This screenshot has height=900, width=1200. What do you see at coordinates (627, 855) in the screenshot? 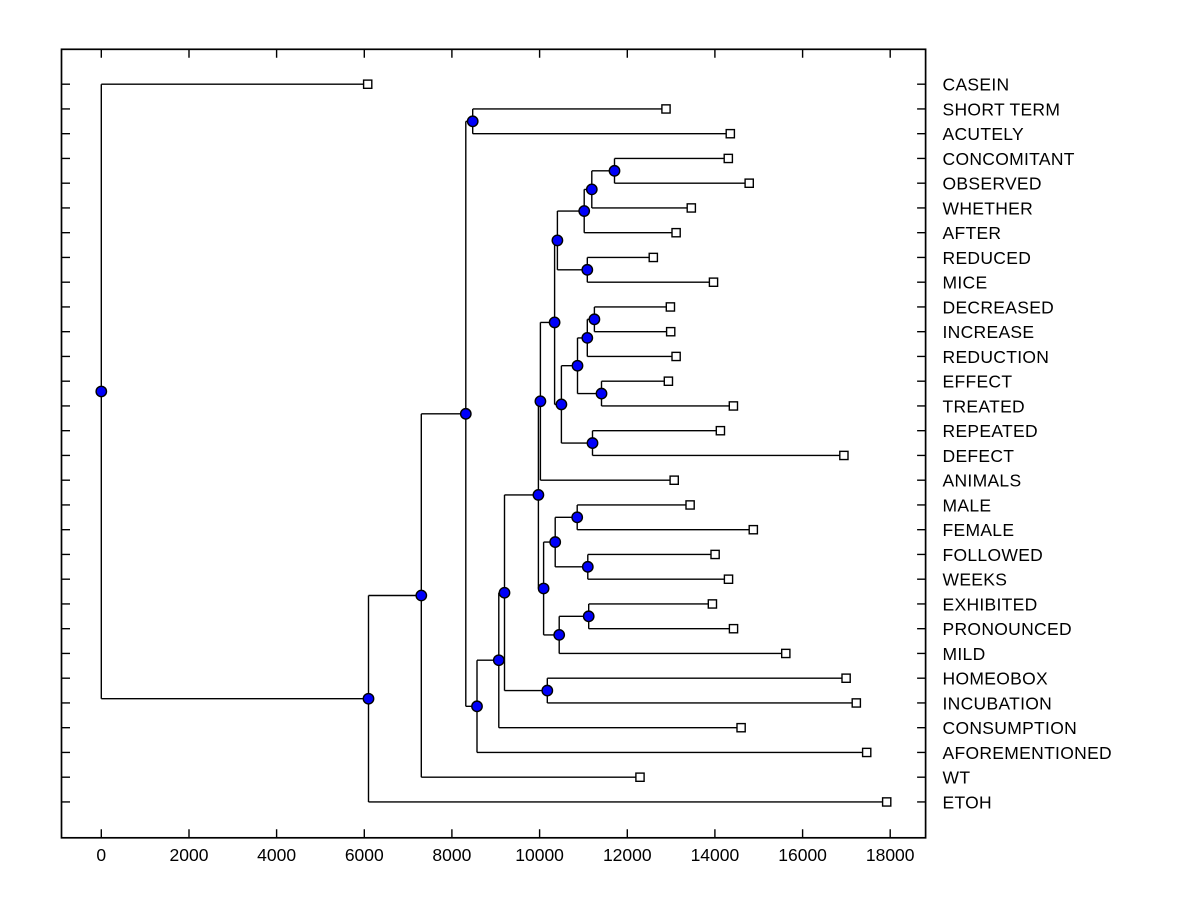
I see `svg-text: 12000` at bounding box center [627, 855].